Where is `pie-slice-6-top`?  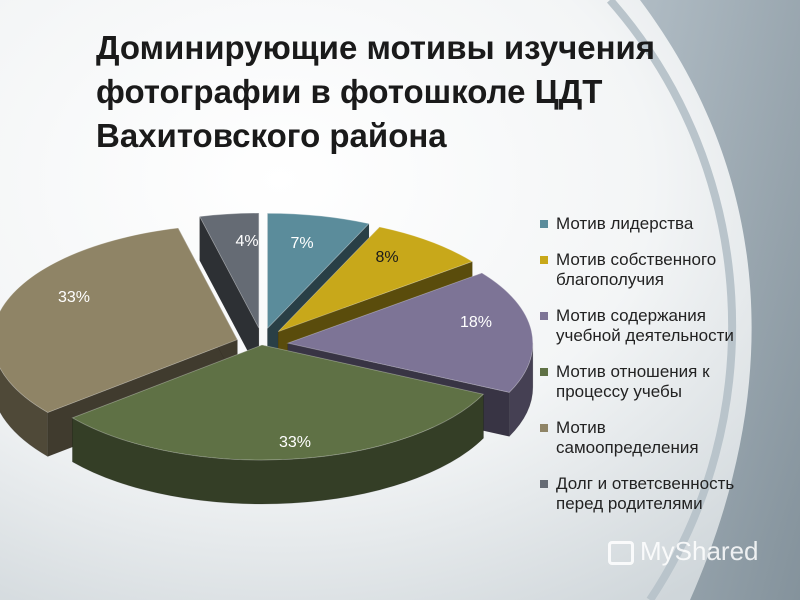
pie-slice-6-top is located at coordinates (229, 270).